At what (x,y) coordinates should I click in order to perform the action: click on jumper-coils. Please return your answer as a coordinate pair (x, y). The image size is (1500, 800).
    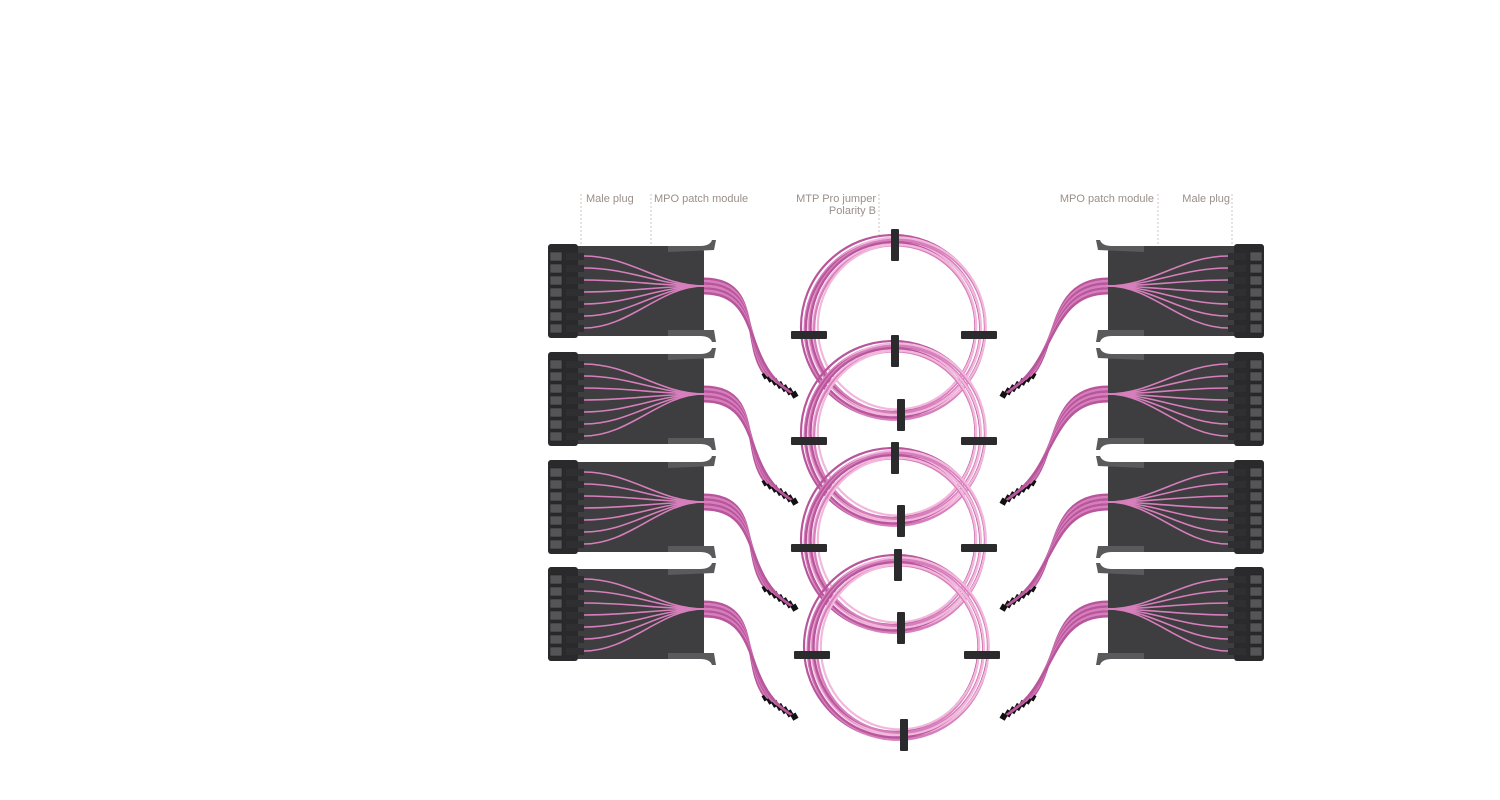
    Looking at the image, I should click on (895, 490).